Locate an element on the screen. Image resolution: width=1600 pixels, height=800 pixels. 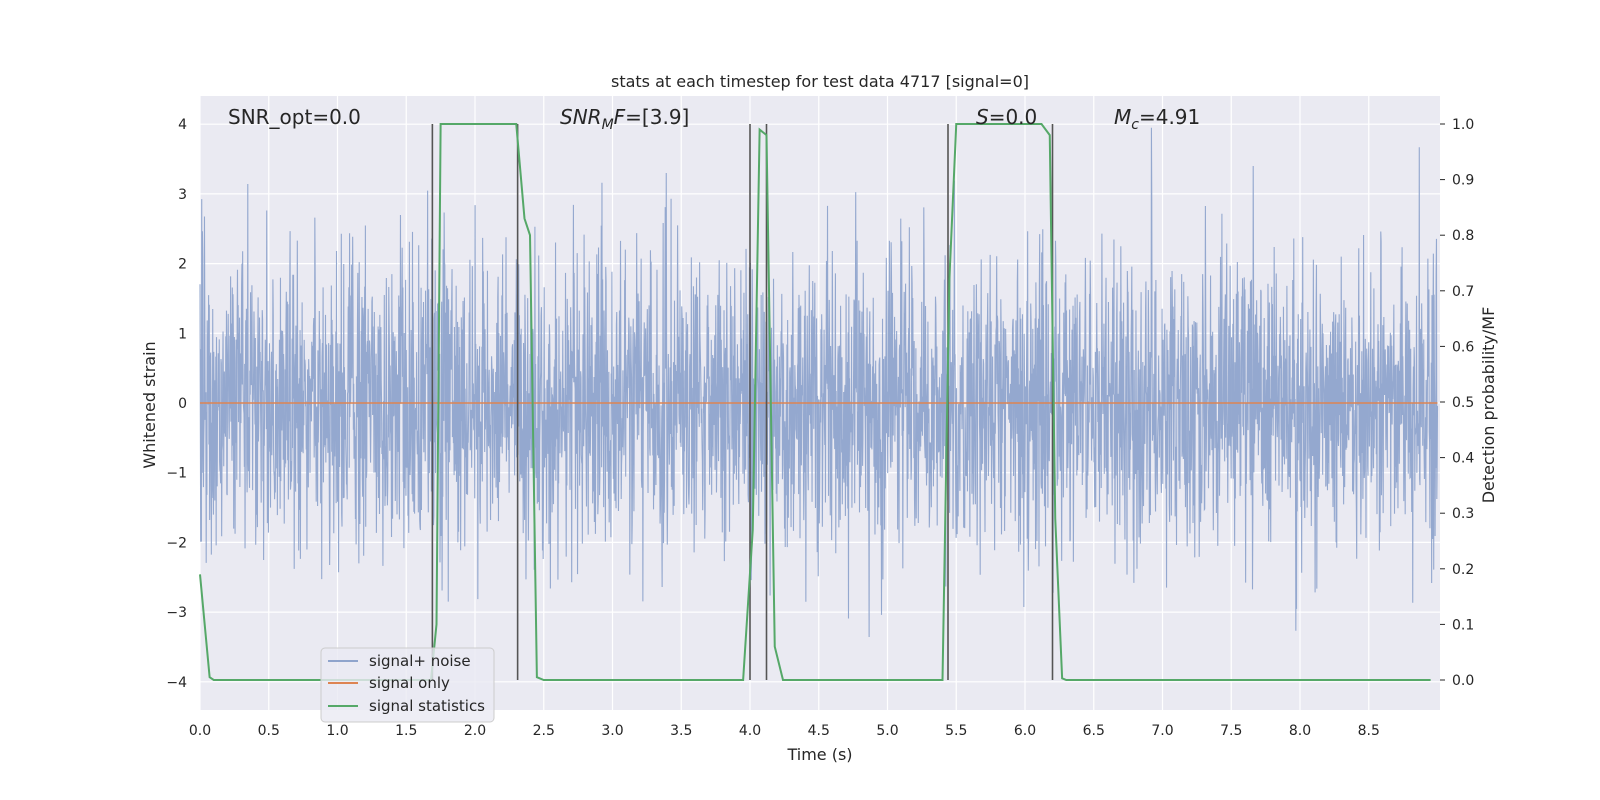
snr-mf-main: SNR is located at coordinates (581, 117).